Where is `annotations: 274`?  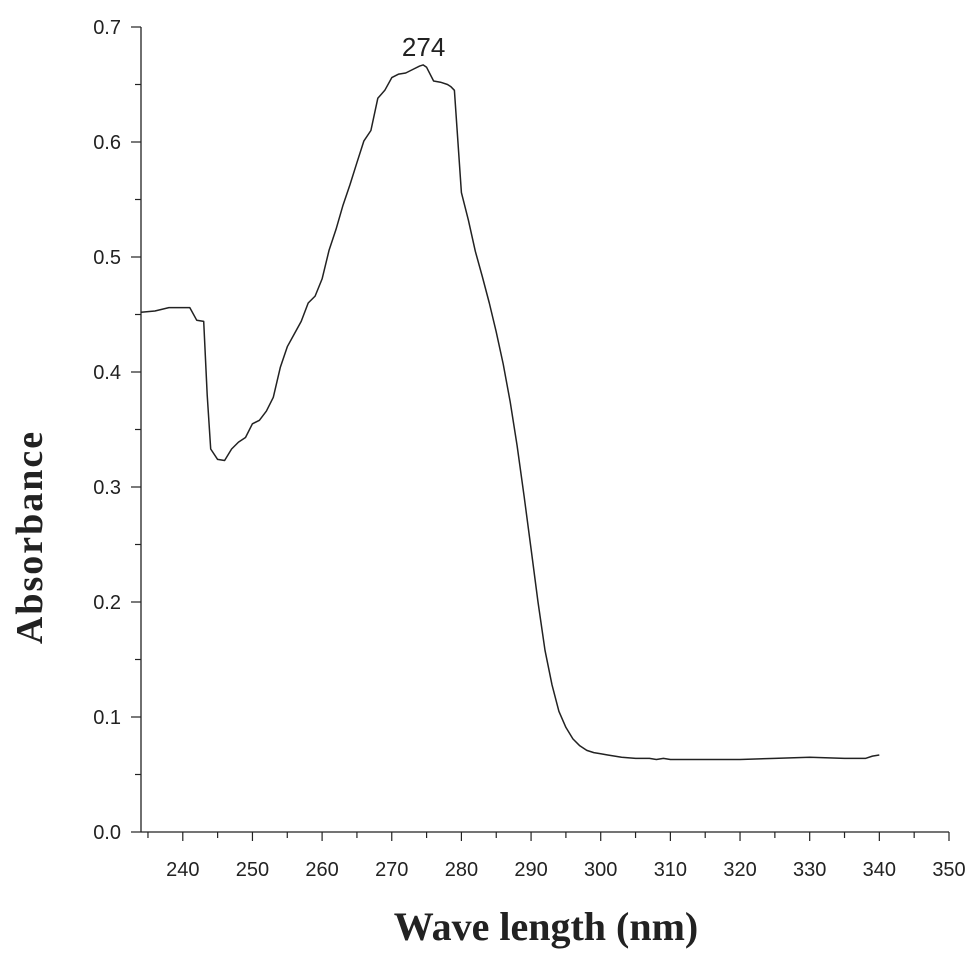
annotations: 274 is located at coordinates (423, 47).